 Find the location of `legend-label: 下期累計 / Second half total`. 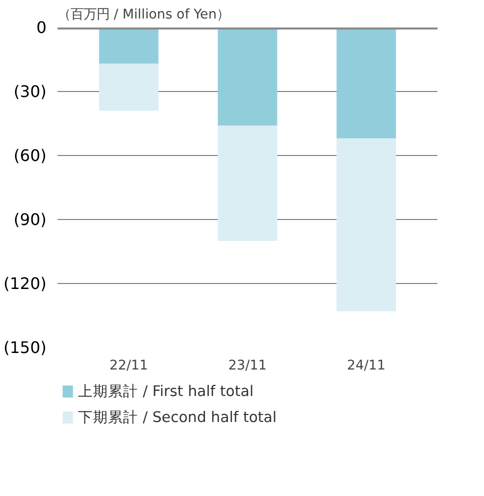

legend-label: 下期累計 / Second half total is located at coordinates (177, 417).